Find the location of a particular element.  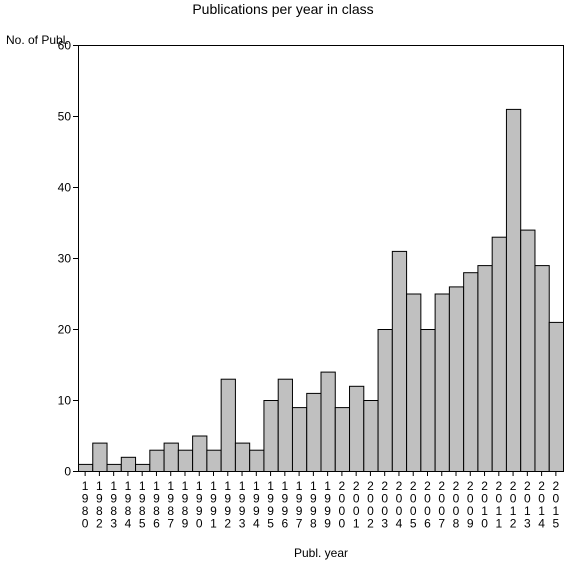

bar-2000 is located at coordinates (342, 440).